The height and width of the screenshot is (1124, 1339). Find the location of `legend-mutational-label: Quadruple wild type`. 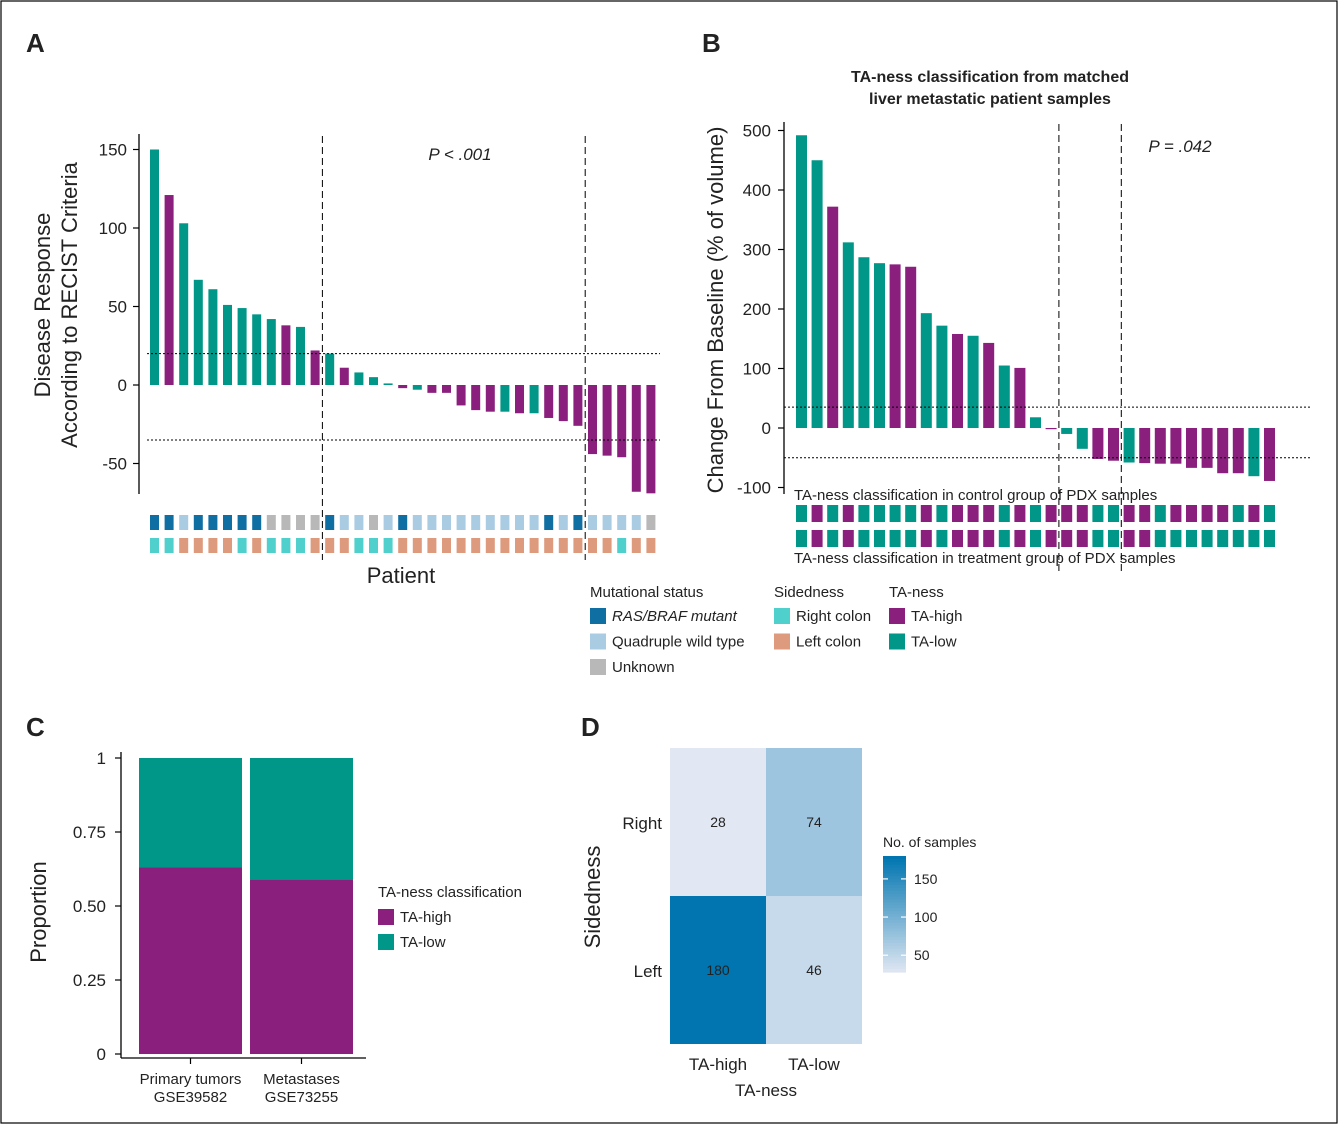

legend-mutational-label: Quadruple wild type is located at coordinates (678, 642).